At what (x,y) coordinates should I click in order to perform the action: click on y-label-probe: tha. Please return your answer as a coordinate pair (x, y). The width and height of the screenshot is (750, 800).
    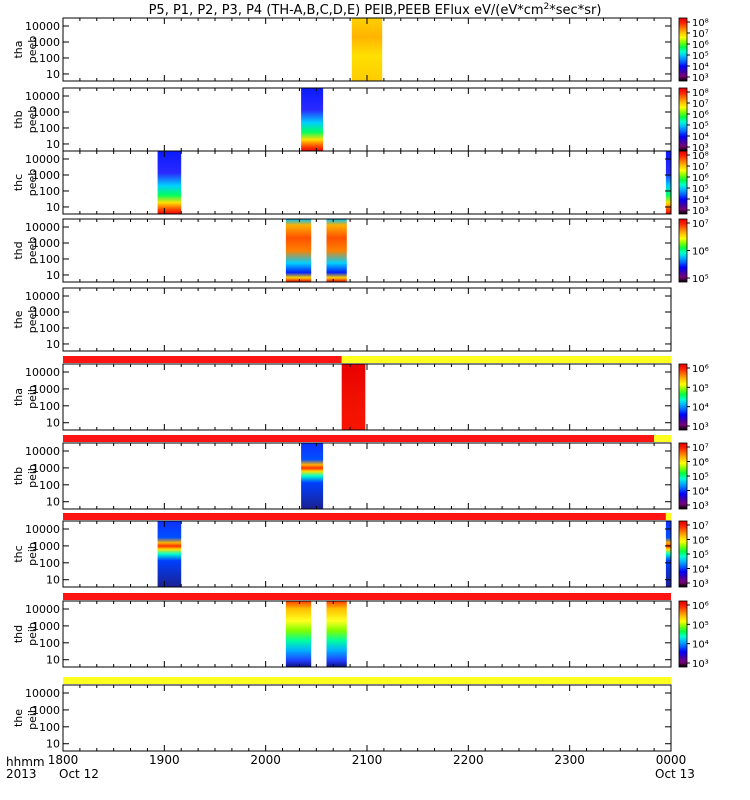
    Looking at the image, I should click on (18, 397).